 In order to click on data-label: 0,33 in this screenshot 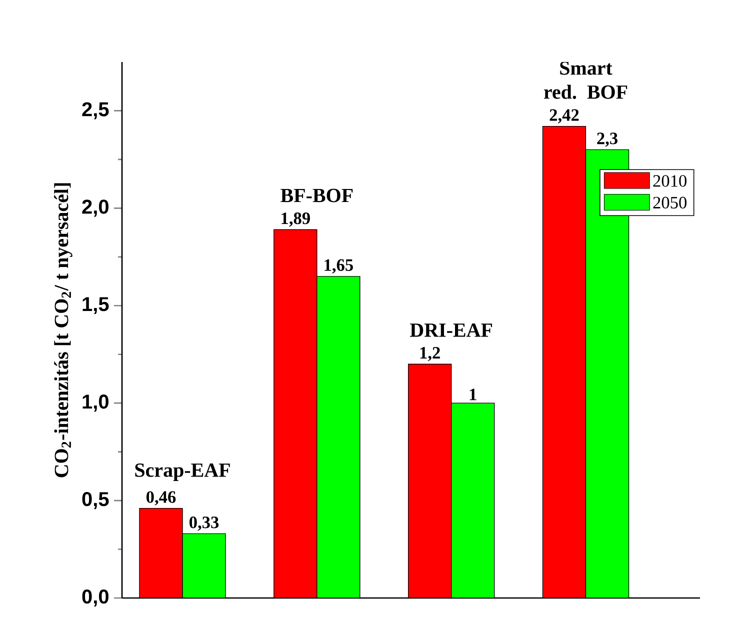, I will do `click(204, 523)`.